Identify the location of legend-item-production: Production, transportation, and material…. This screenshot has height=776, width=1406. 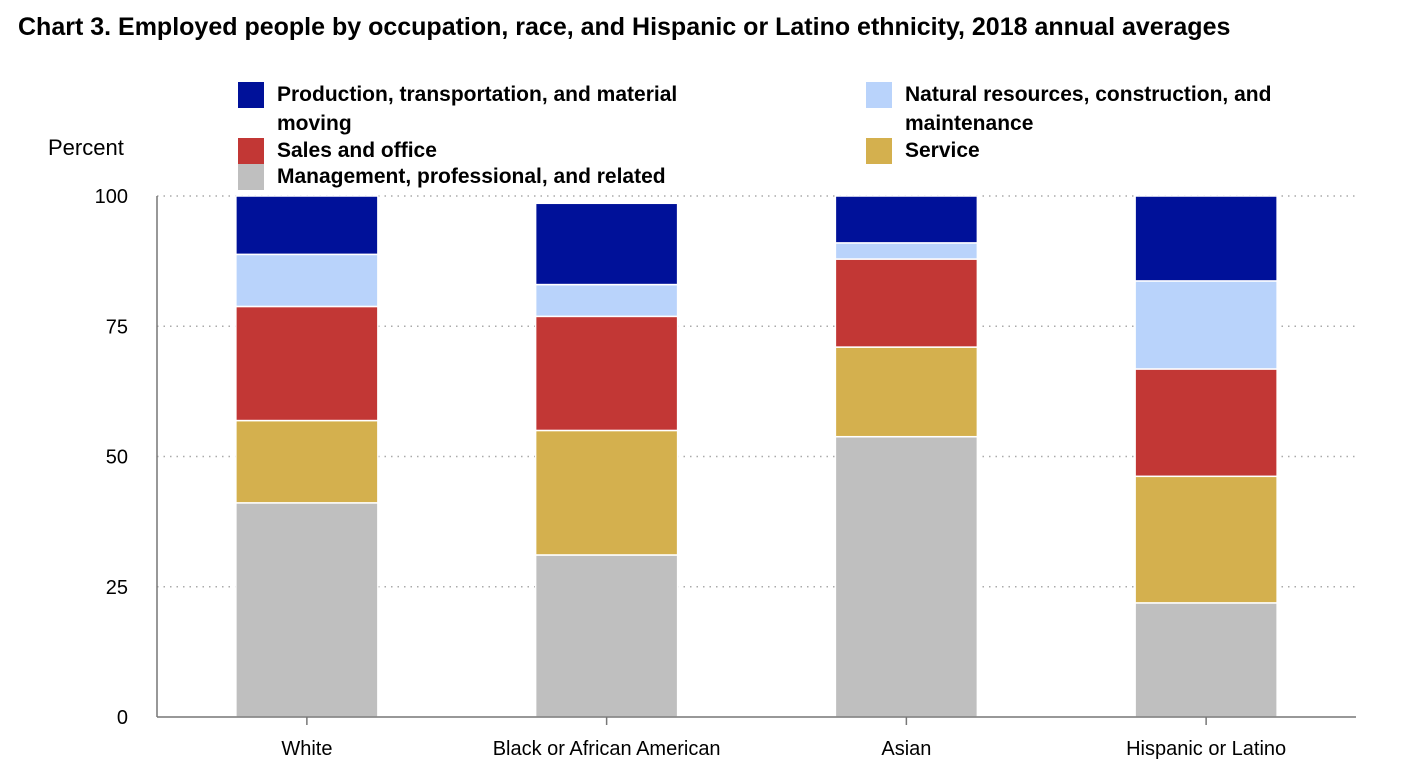
(487, 109).